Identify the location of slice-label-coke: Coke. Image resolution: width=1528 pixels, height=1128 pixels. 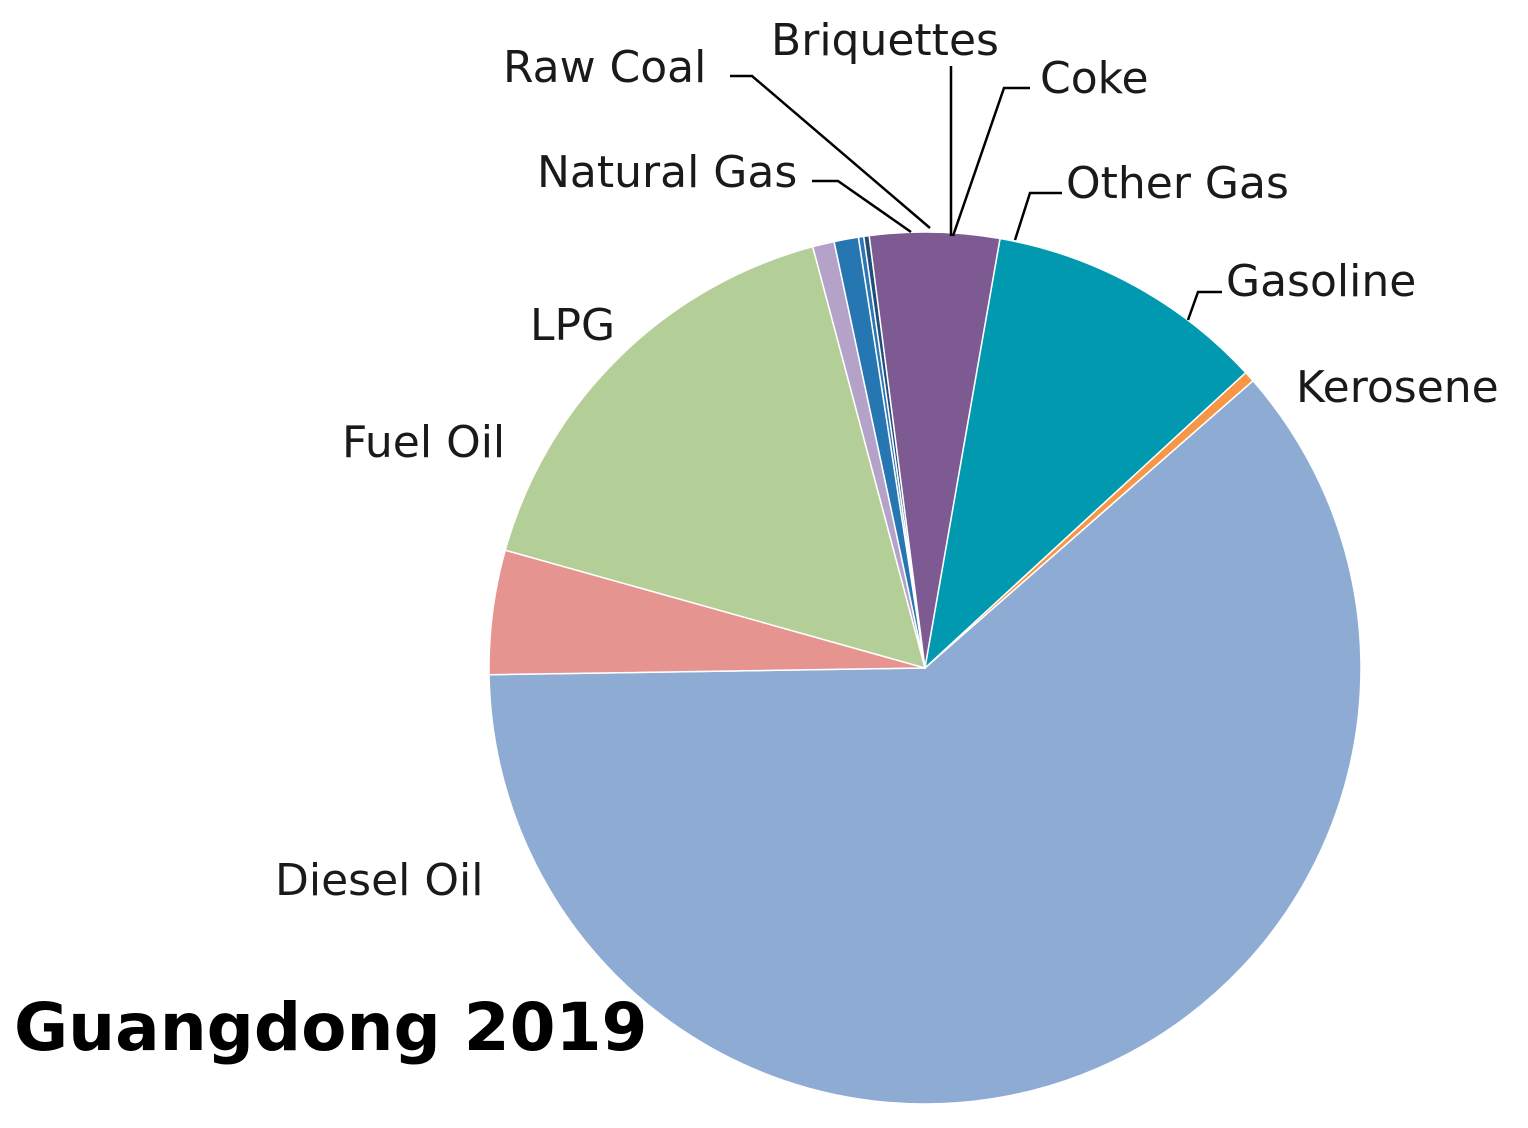
(1094, 78).